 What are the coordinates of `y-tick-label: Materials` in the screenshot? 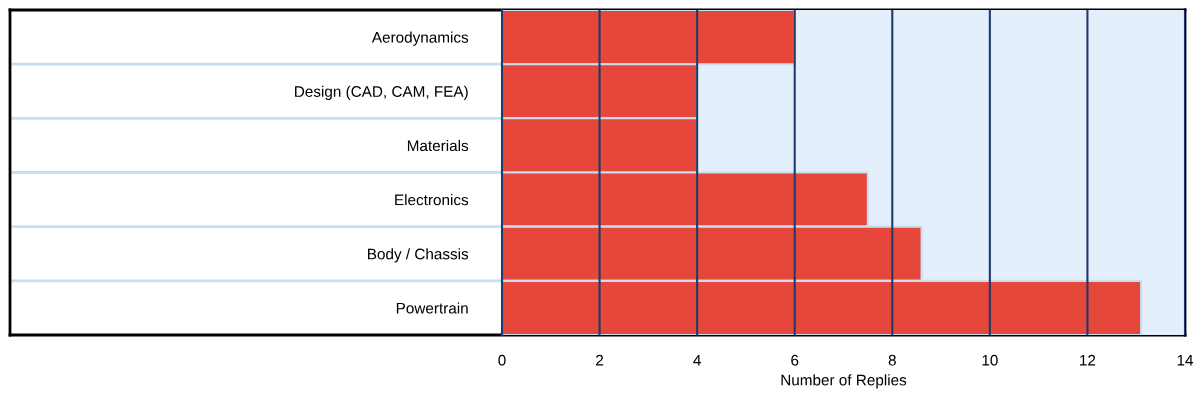 It's located at (438, 145).